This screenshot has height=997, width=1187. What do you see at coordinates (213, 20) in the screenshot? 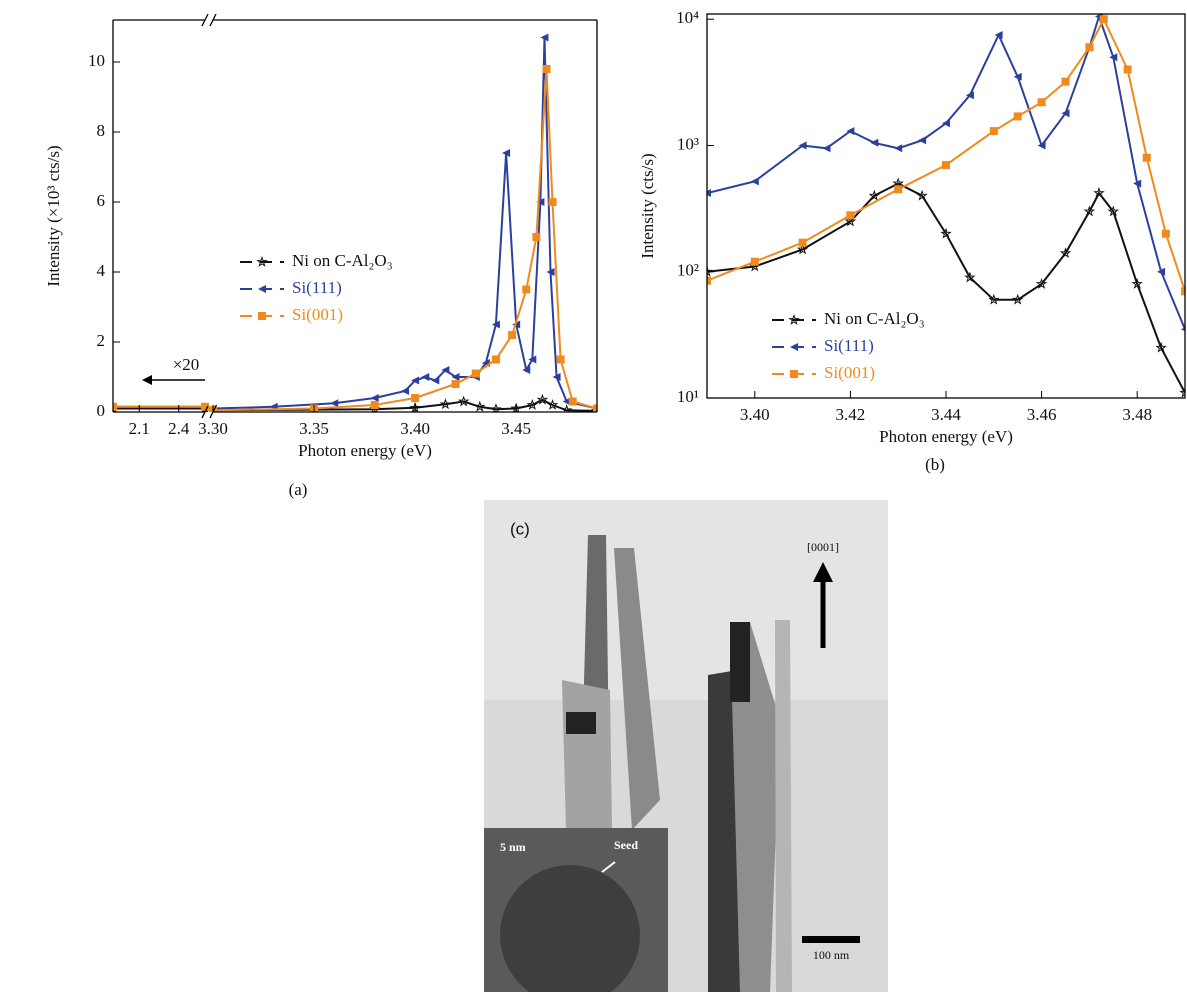
I see `axis-break` at bounding box center [213, 20].